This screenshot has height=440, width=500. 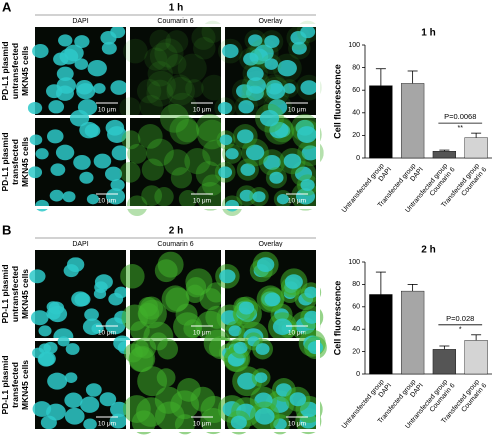 I want to click on x-tick-label: Untransfected group DAPI, so click(x=367, y=190).